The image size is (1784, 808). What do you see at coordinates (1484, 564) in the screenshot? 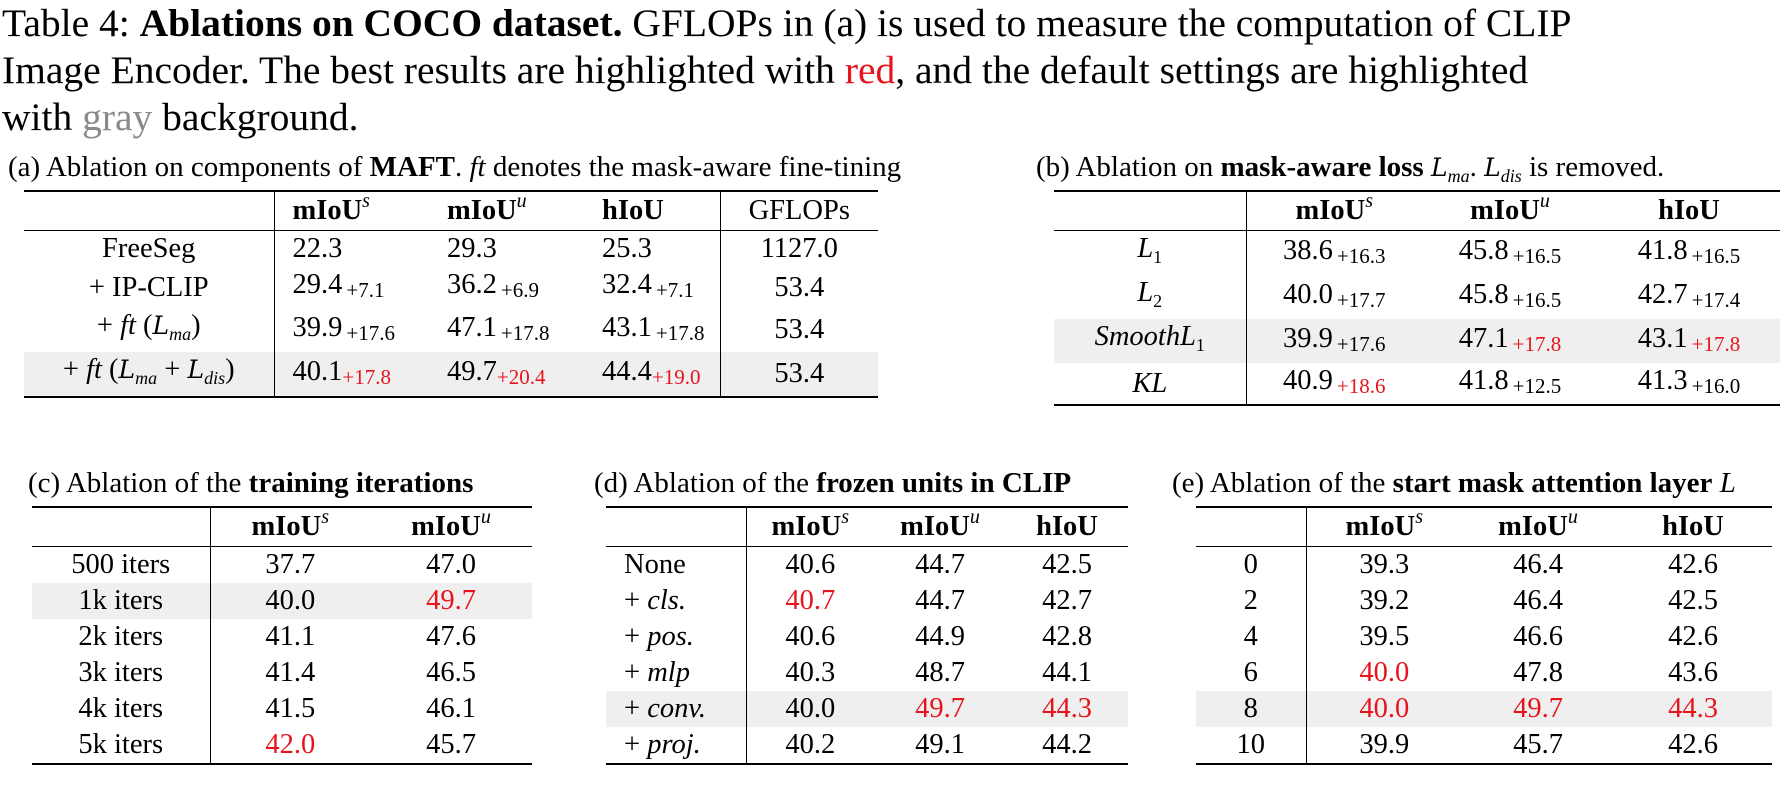
I see `table-row: 0 39.3 46.4 42.6` at bounding box center [1484, 564].